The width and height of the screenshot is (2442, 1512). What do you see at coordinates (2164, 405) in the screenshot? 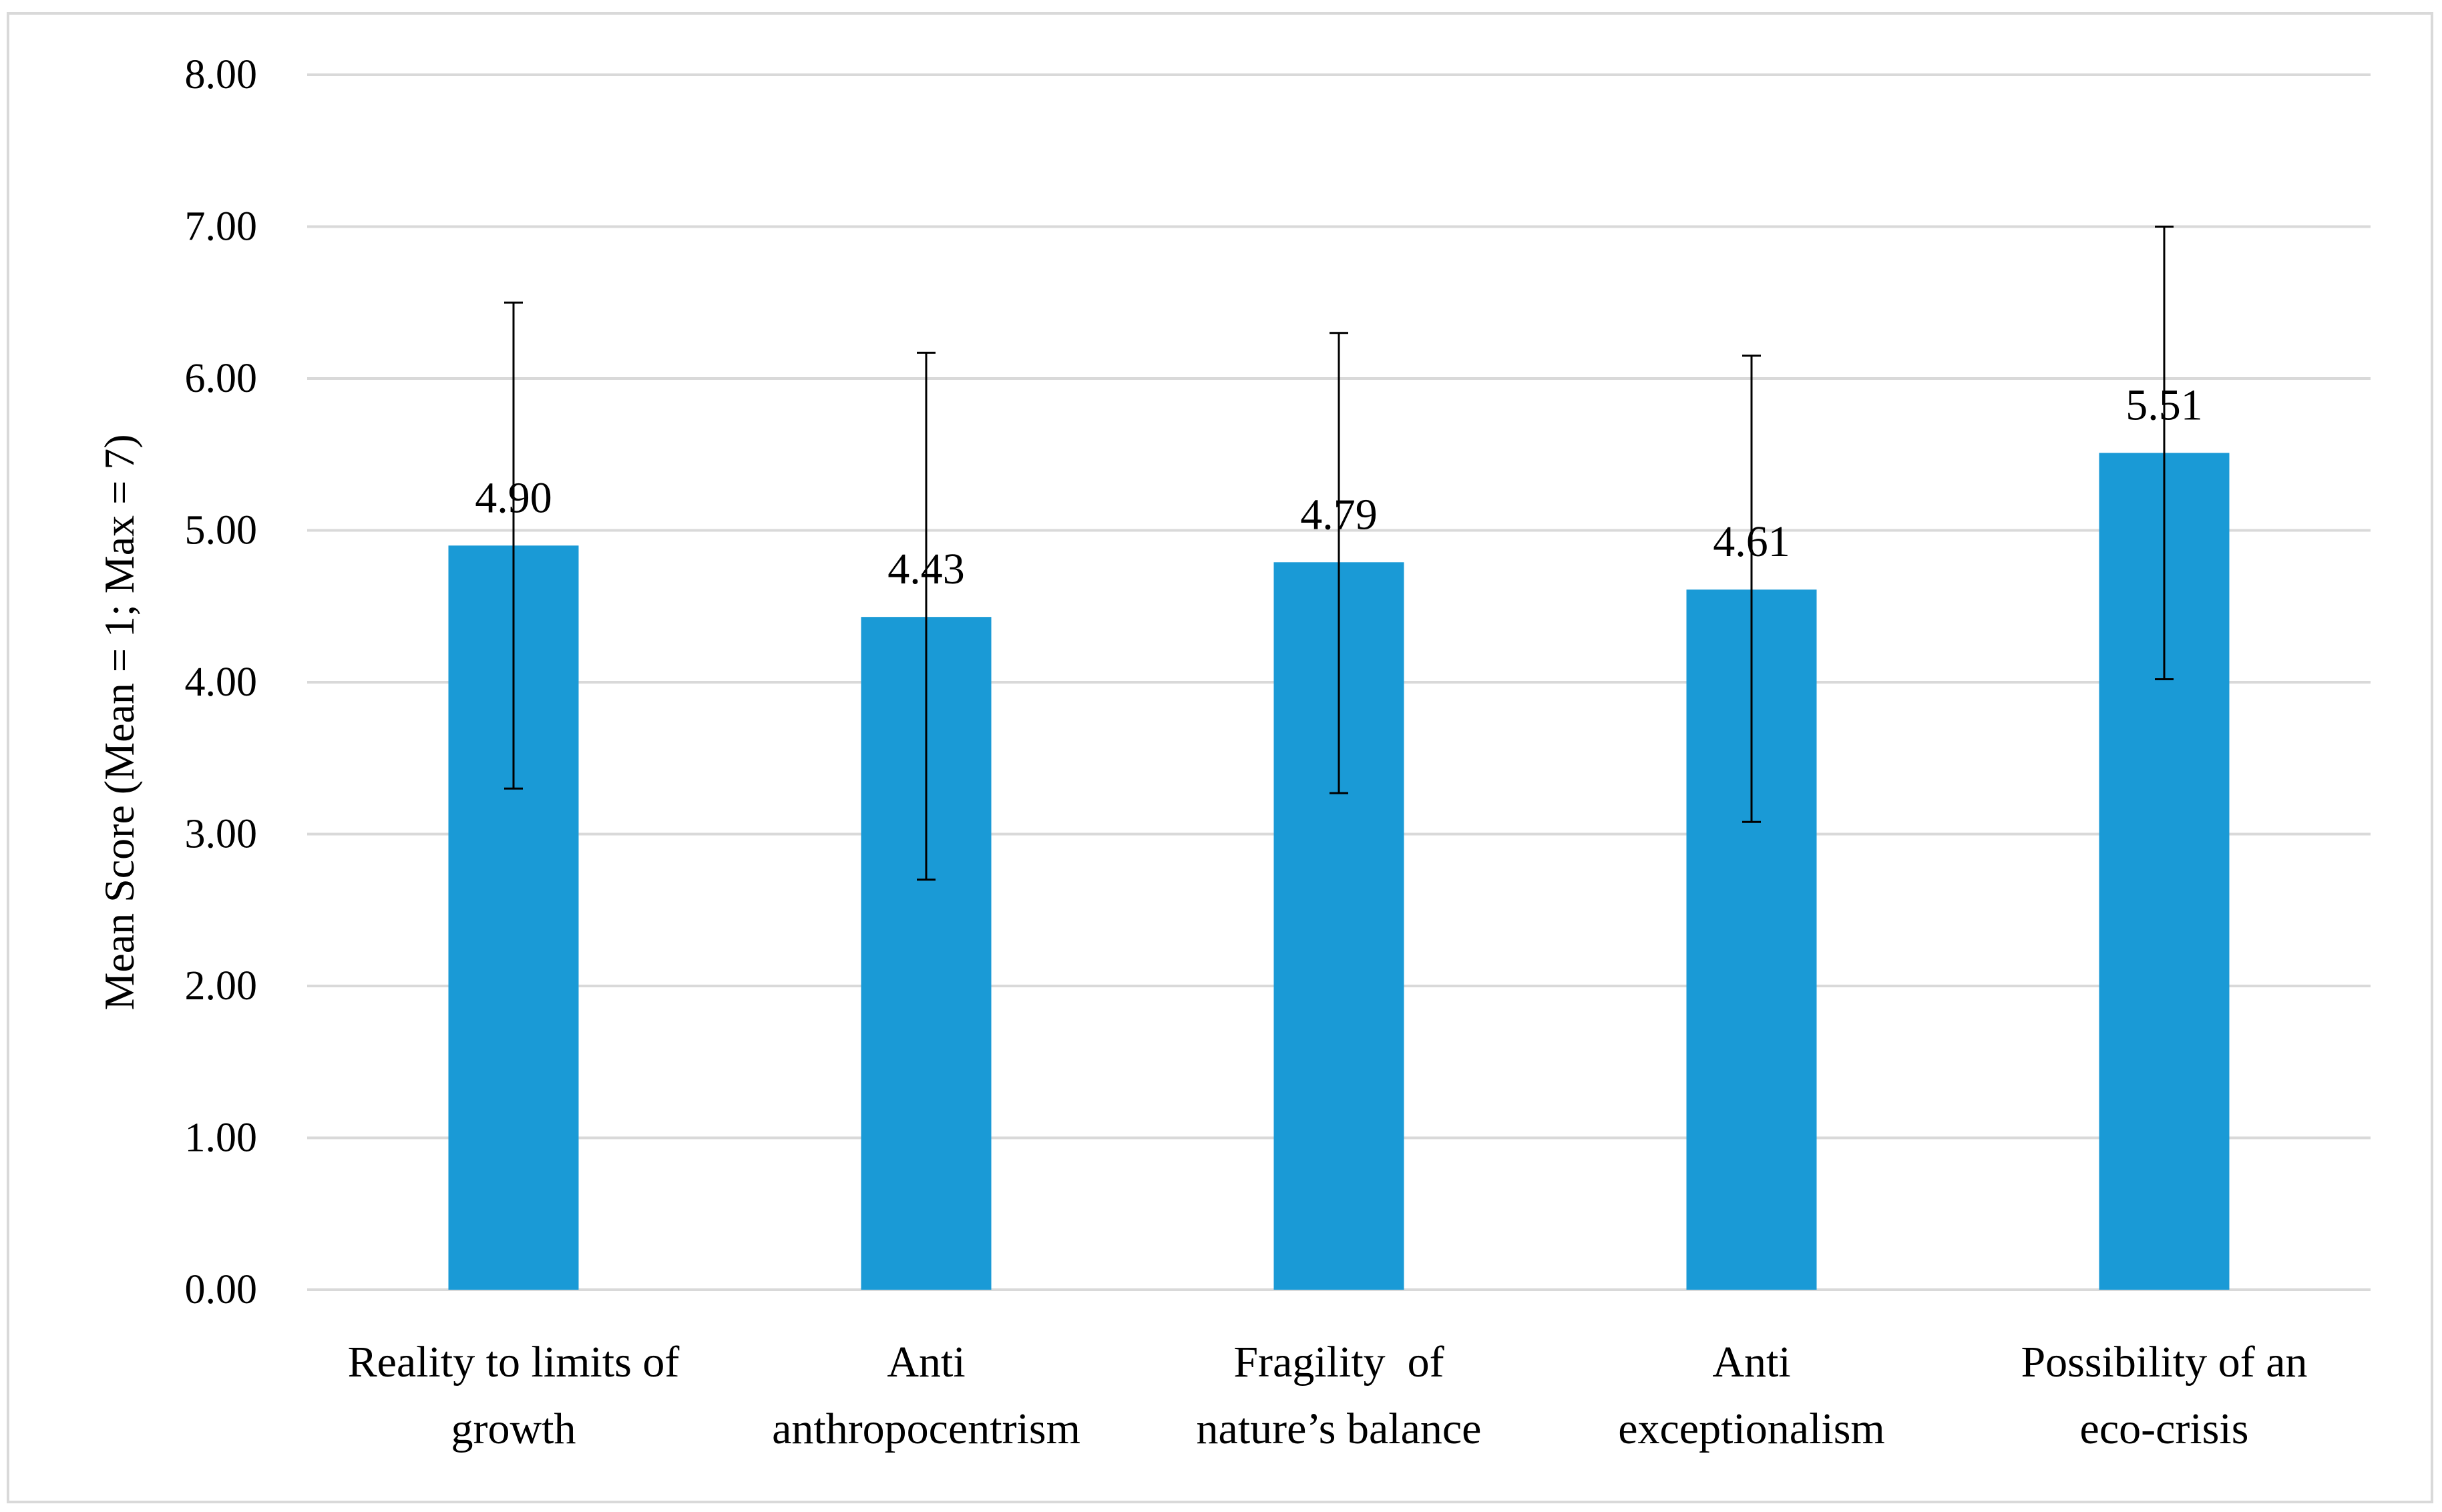
I see `data-label: 5.51` at bounding box center [2164, 405].